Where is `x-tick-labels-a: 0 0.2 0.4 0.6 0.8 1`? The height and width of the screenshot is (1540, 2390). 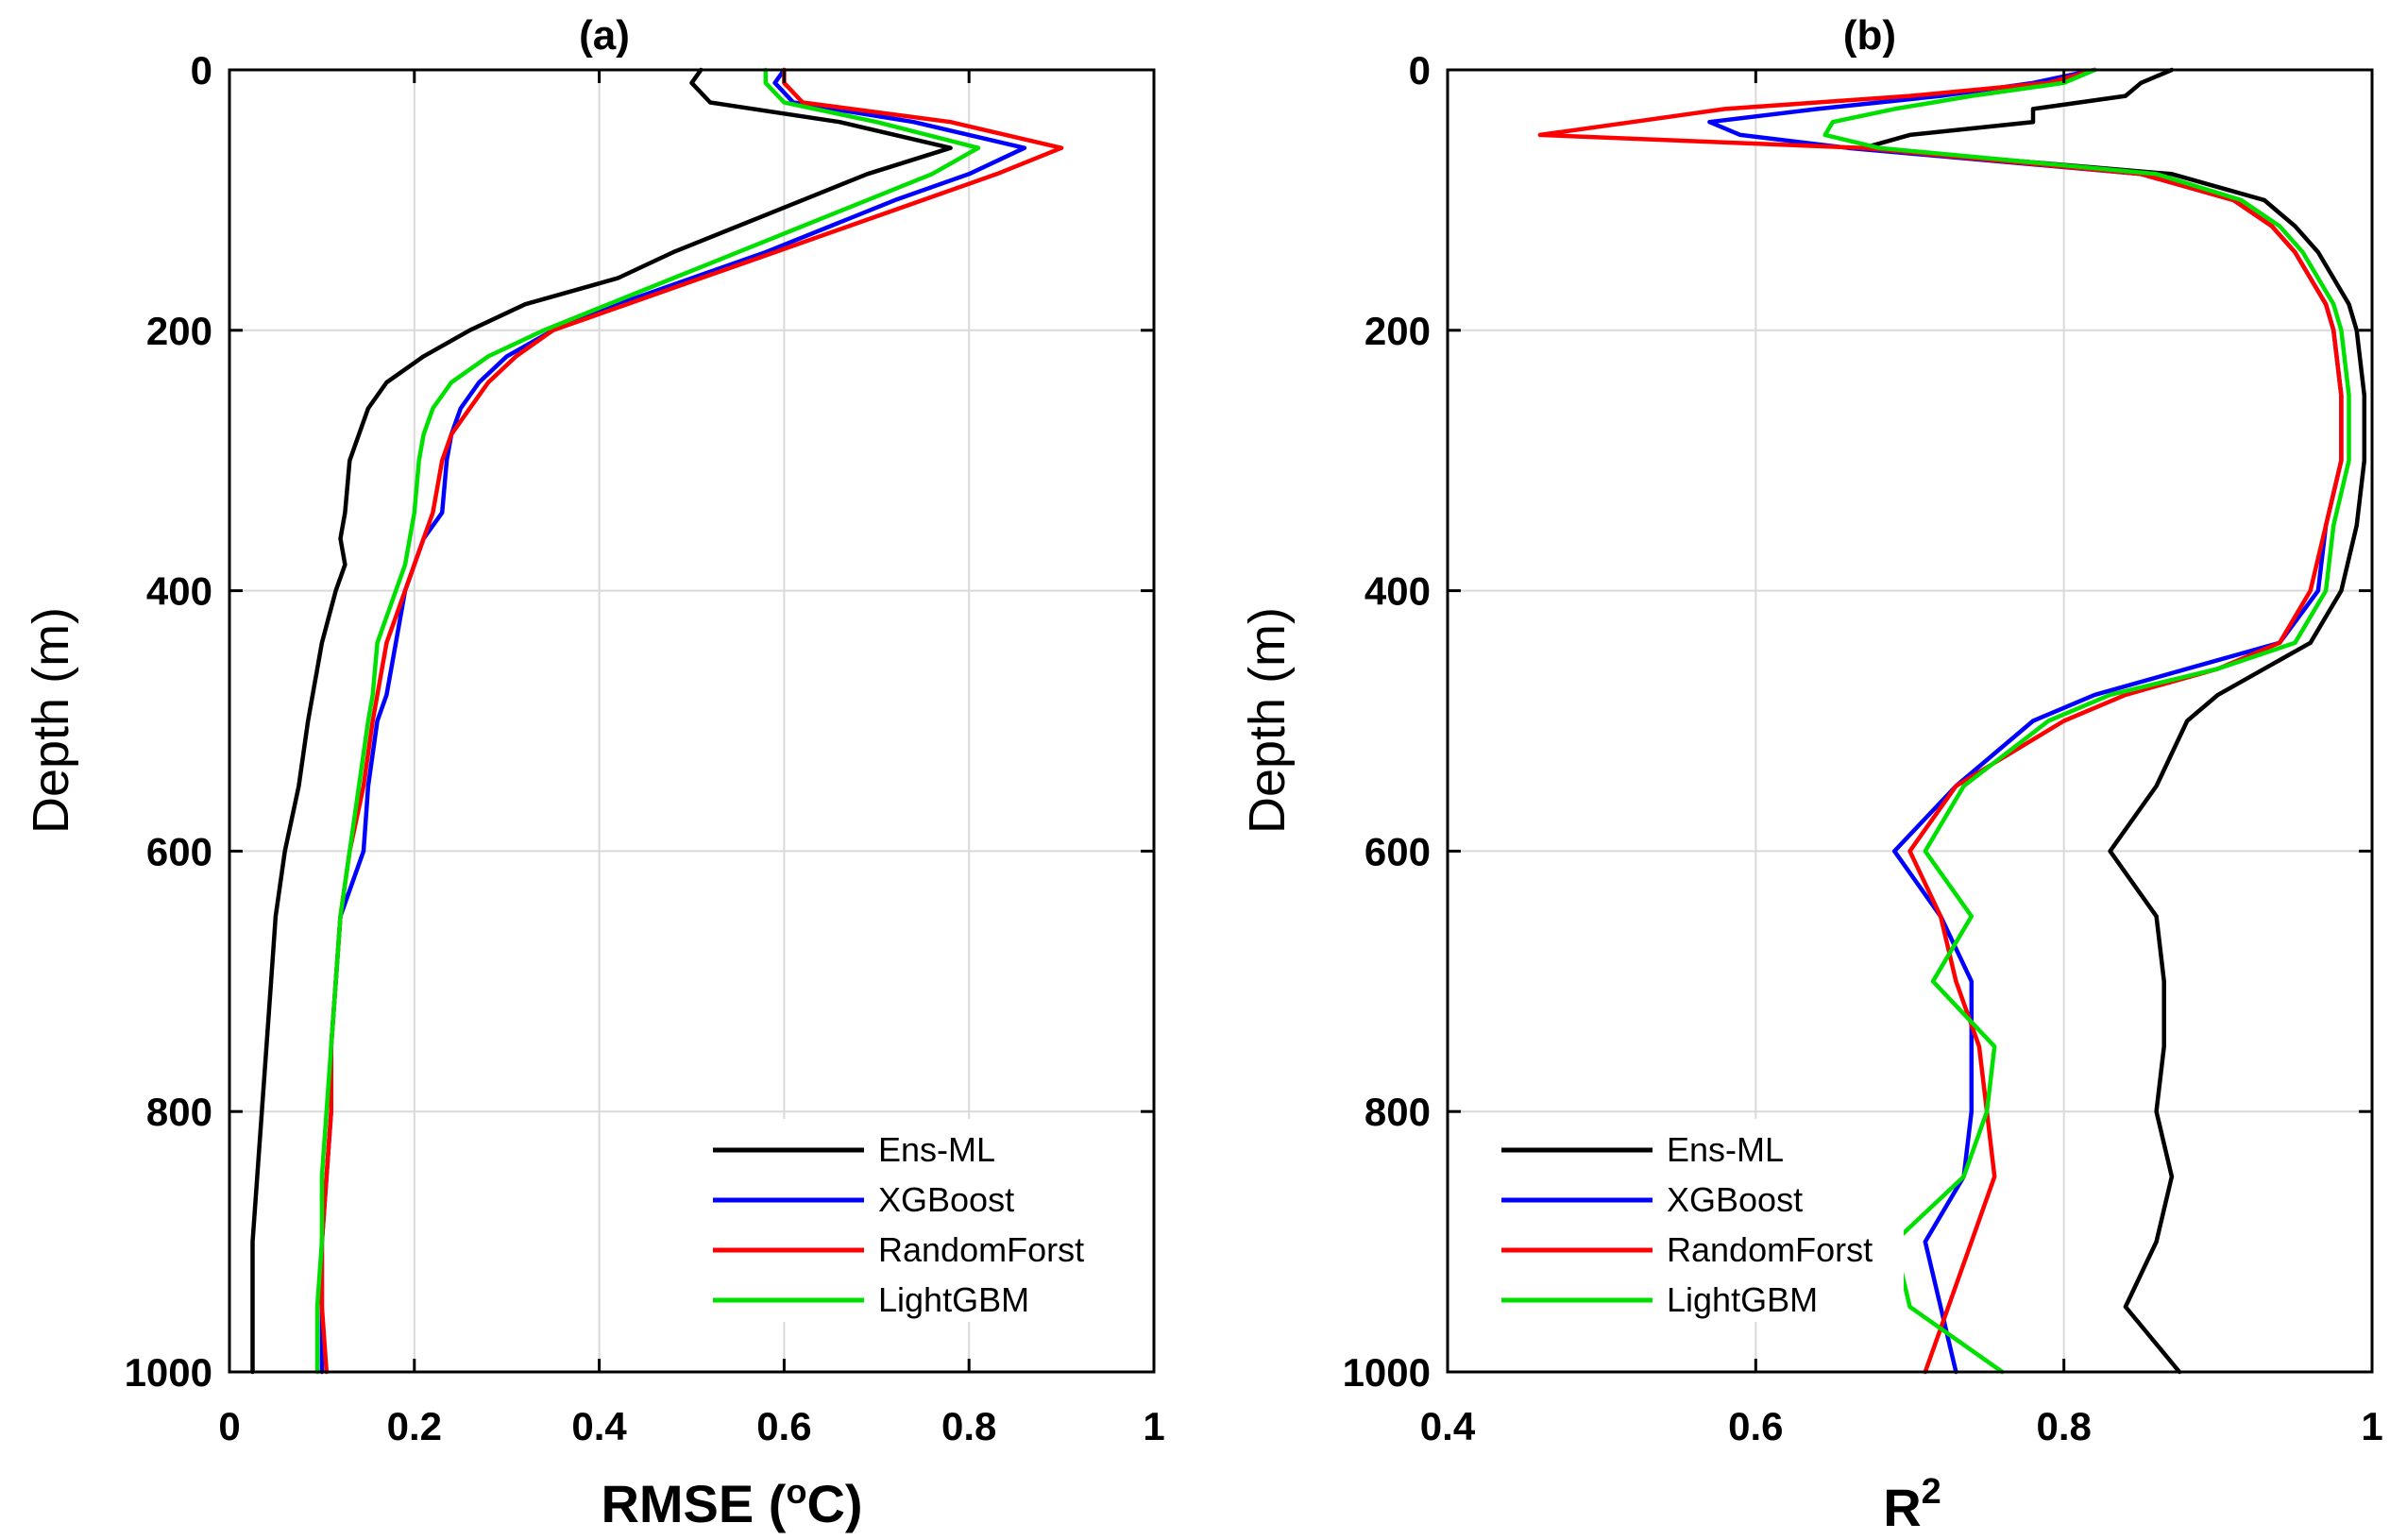 x-tick-labels-a: 0 0.2 0.4 0.6 0.8 1 is located at coordinates (691, 1426).